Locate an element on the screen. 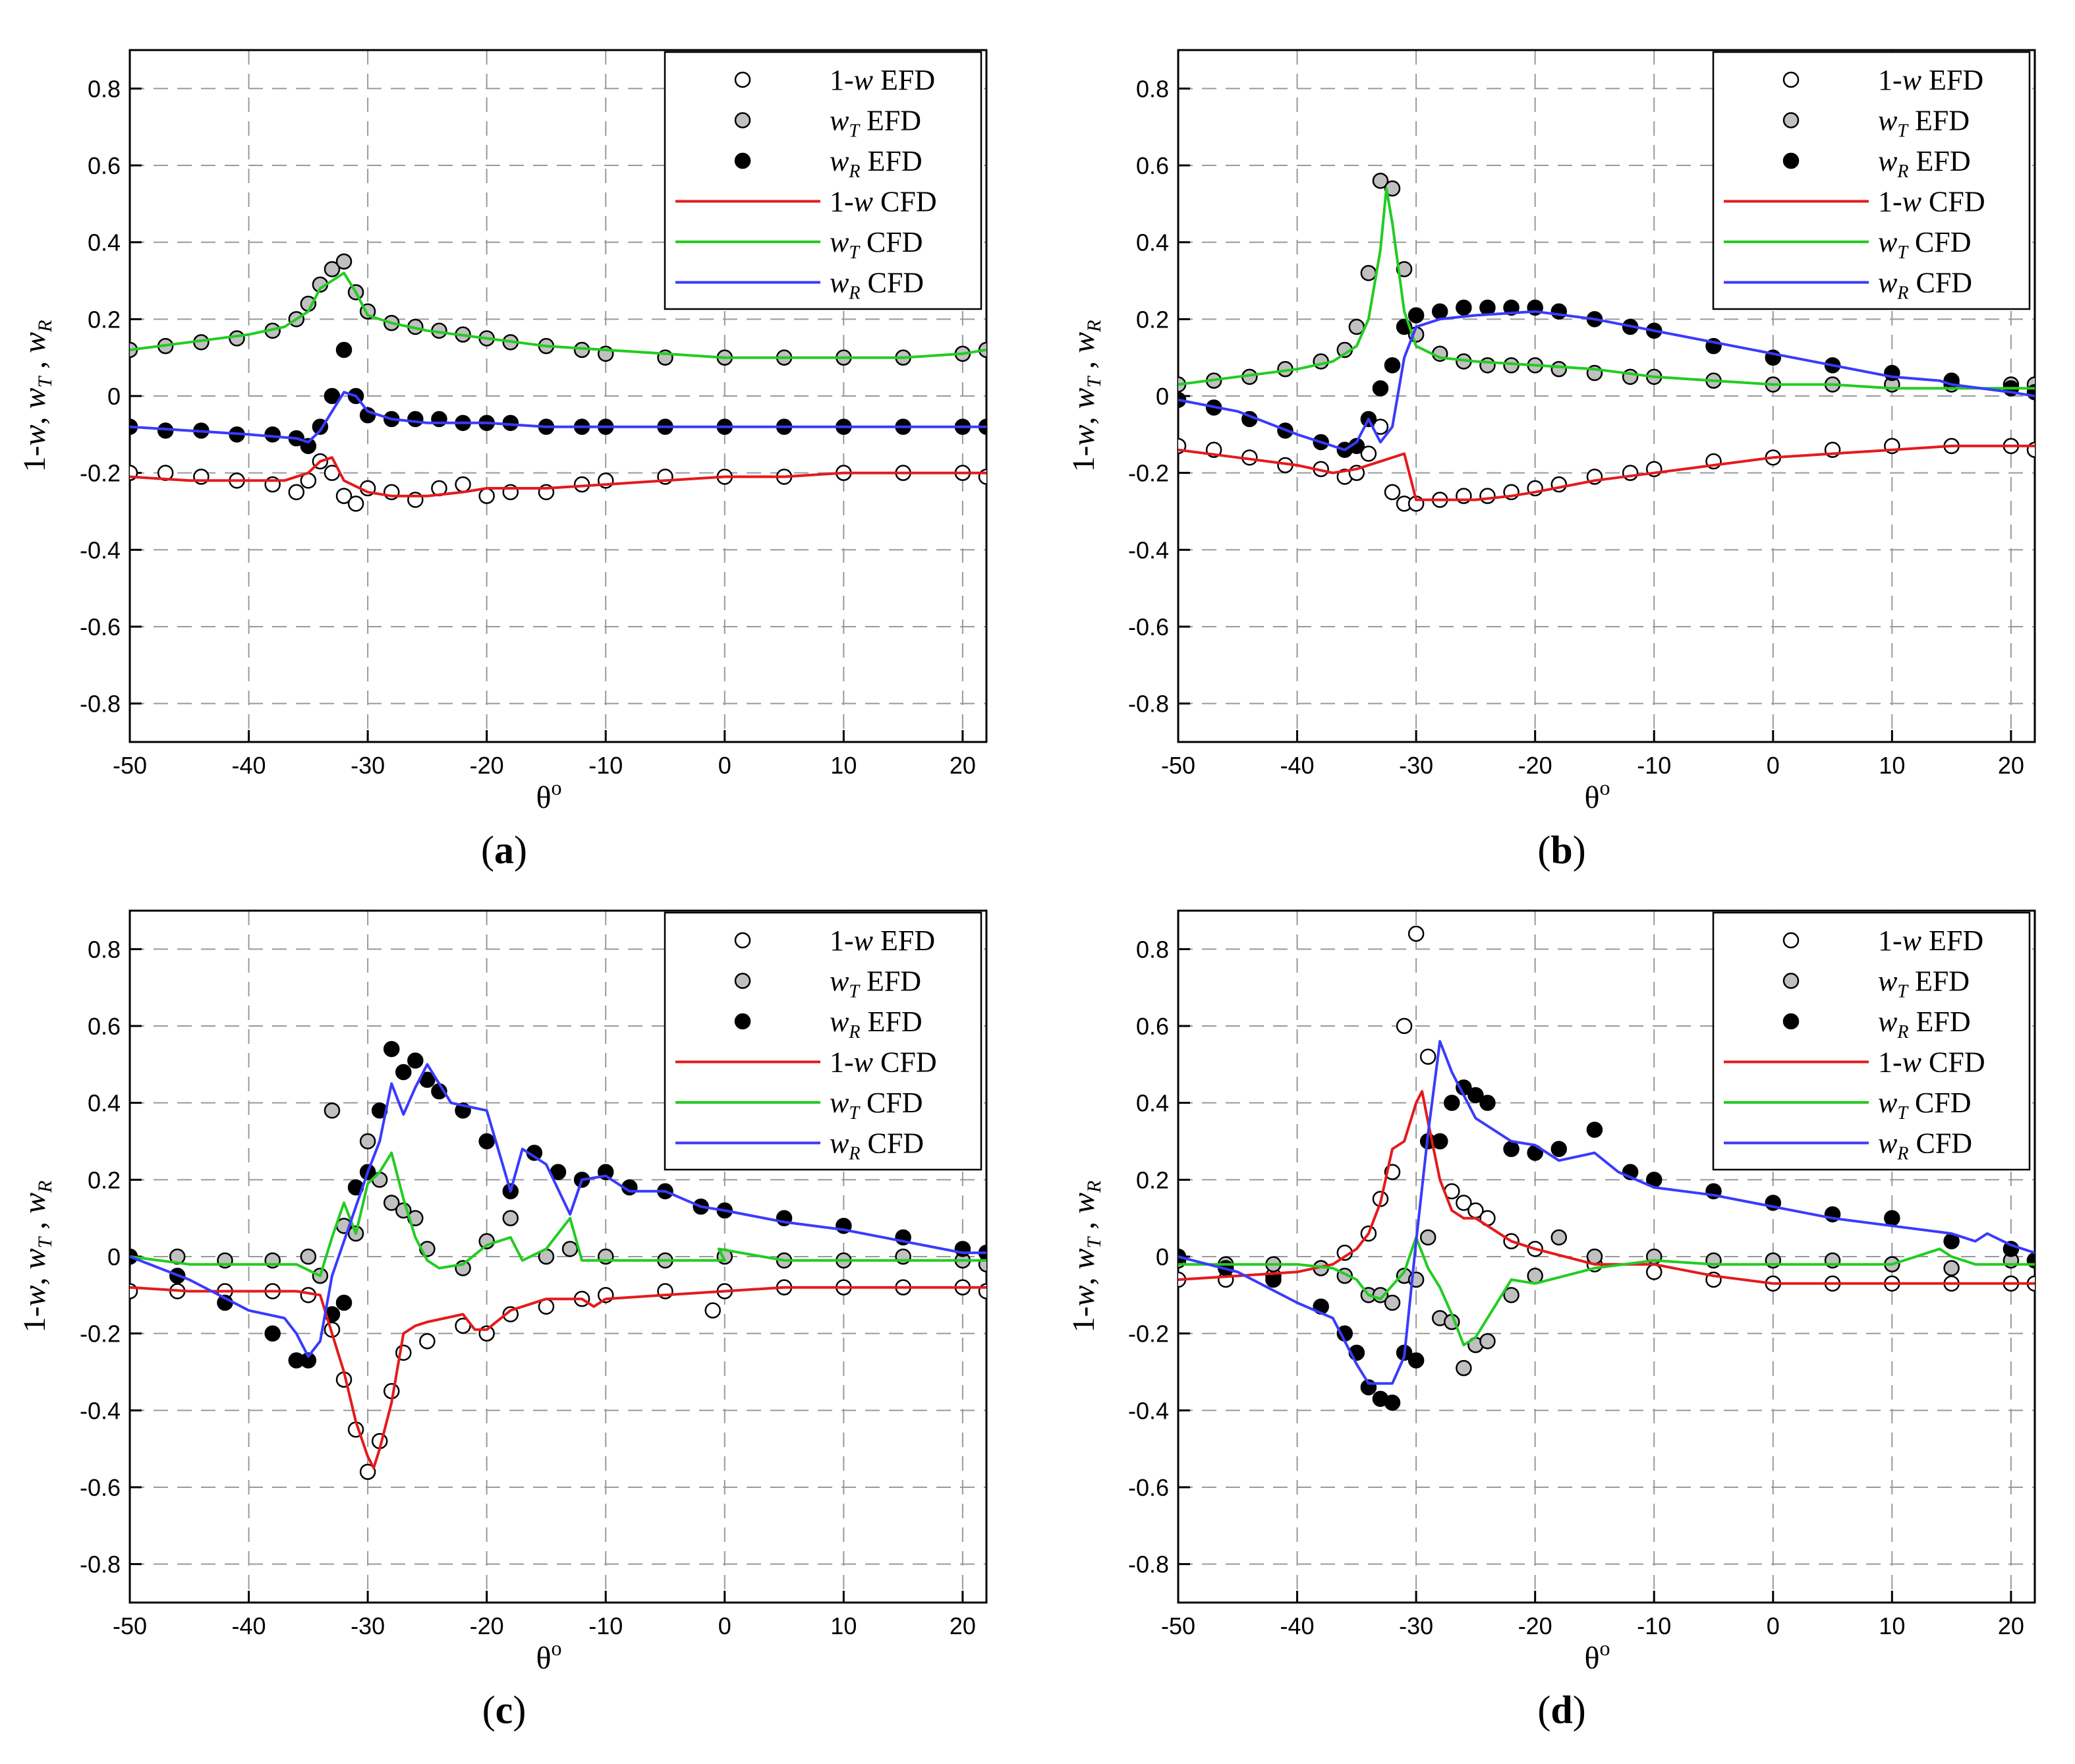 The width and height of the screenshot is (2075, 1764). caption-open: ( is located at coordinates (1543, 850).